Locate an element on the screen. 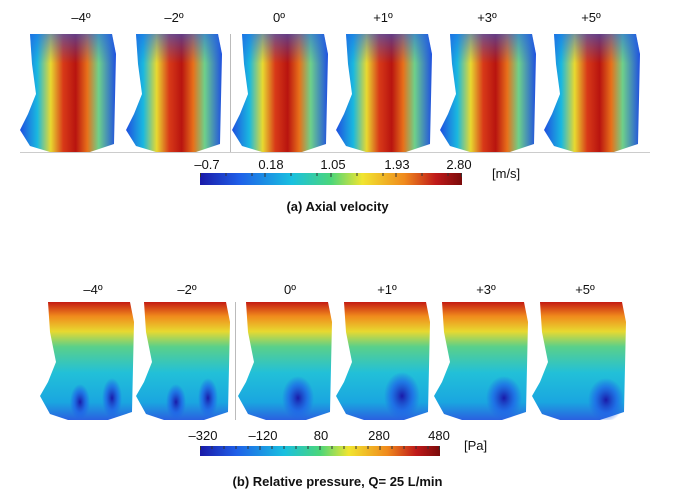  colorbar-tick-label: –320 is located at coordinates (203, 435).